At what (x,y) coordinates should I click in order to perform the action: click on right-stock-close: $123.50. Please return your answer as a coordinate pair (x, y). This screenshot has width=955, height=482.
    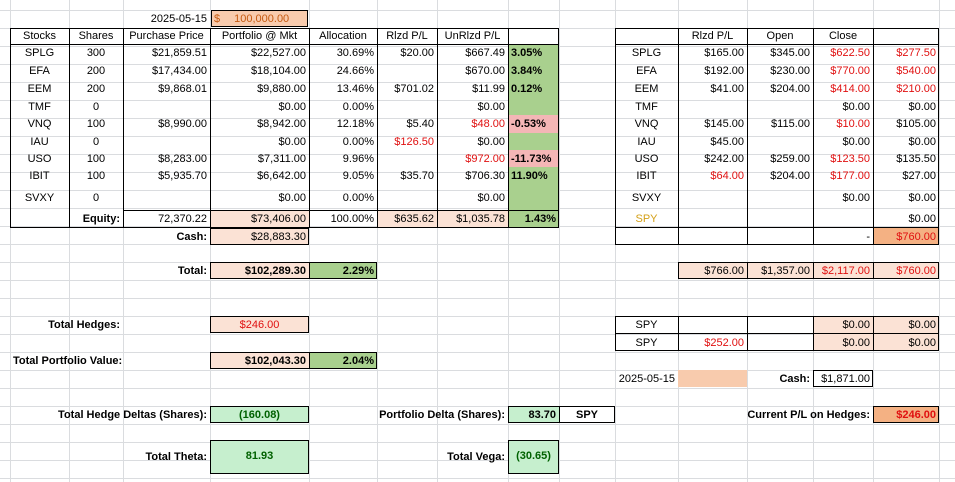
    Looking at the image, I should click on (850, 158).